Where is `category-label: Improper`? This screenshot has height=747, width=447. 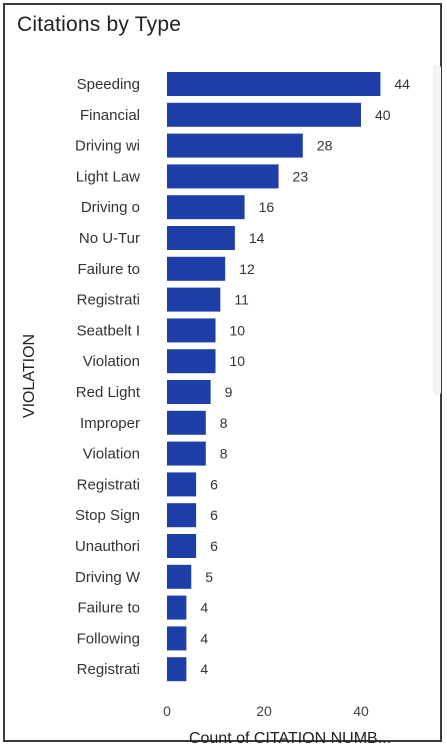
category-label: Improper is located at coordinates (110, 423).